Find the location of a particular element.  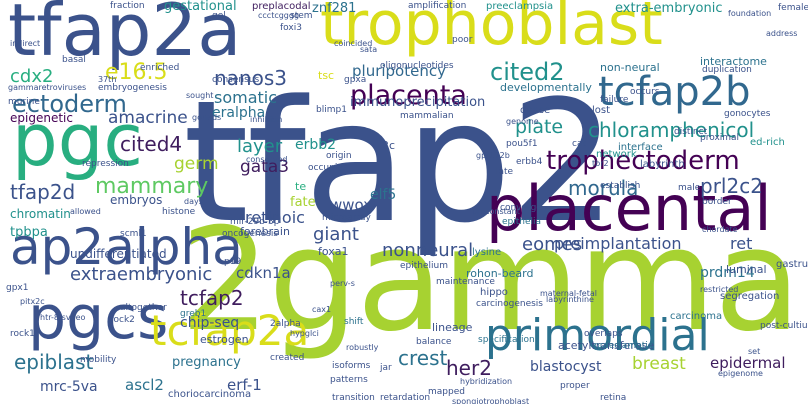

word-blimp1: blimp1 is located at coordinates (331, 110).